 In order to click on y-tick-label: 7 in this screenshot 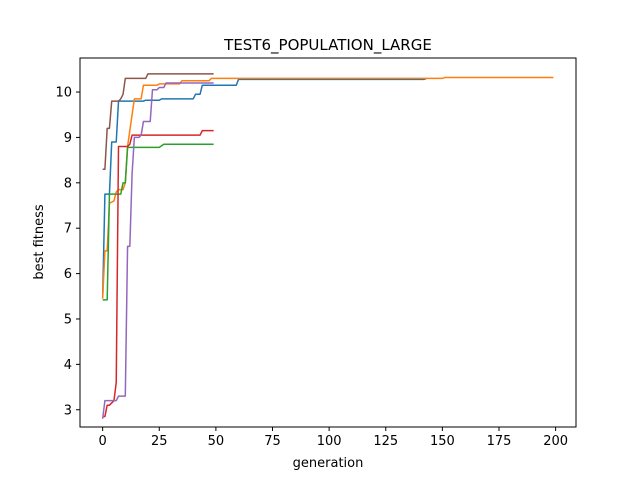, I will do `click(68, 229)`.